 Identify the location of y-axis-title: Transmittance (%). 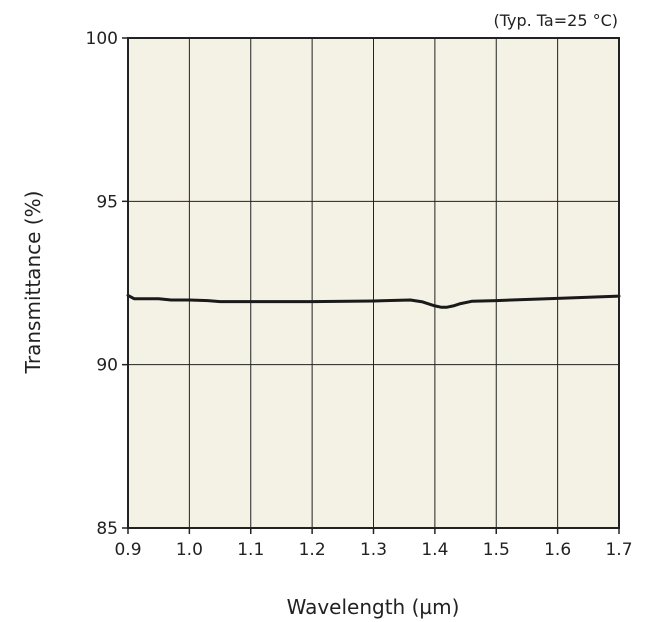
(33, 283).